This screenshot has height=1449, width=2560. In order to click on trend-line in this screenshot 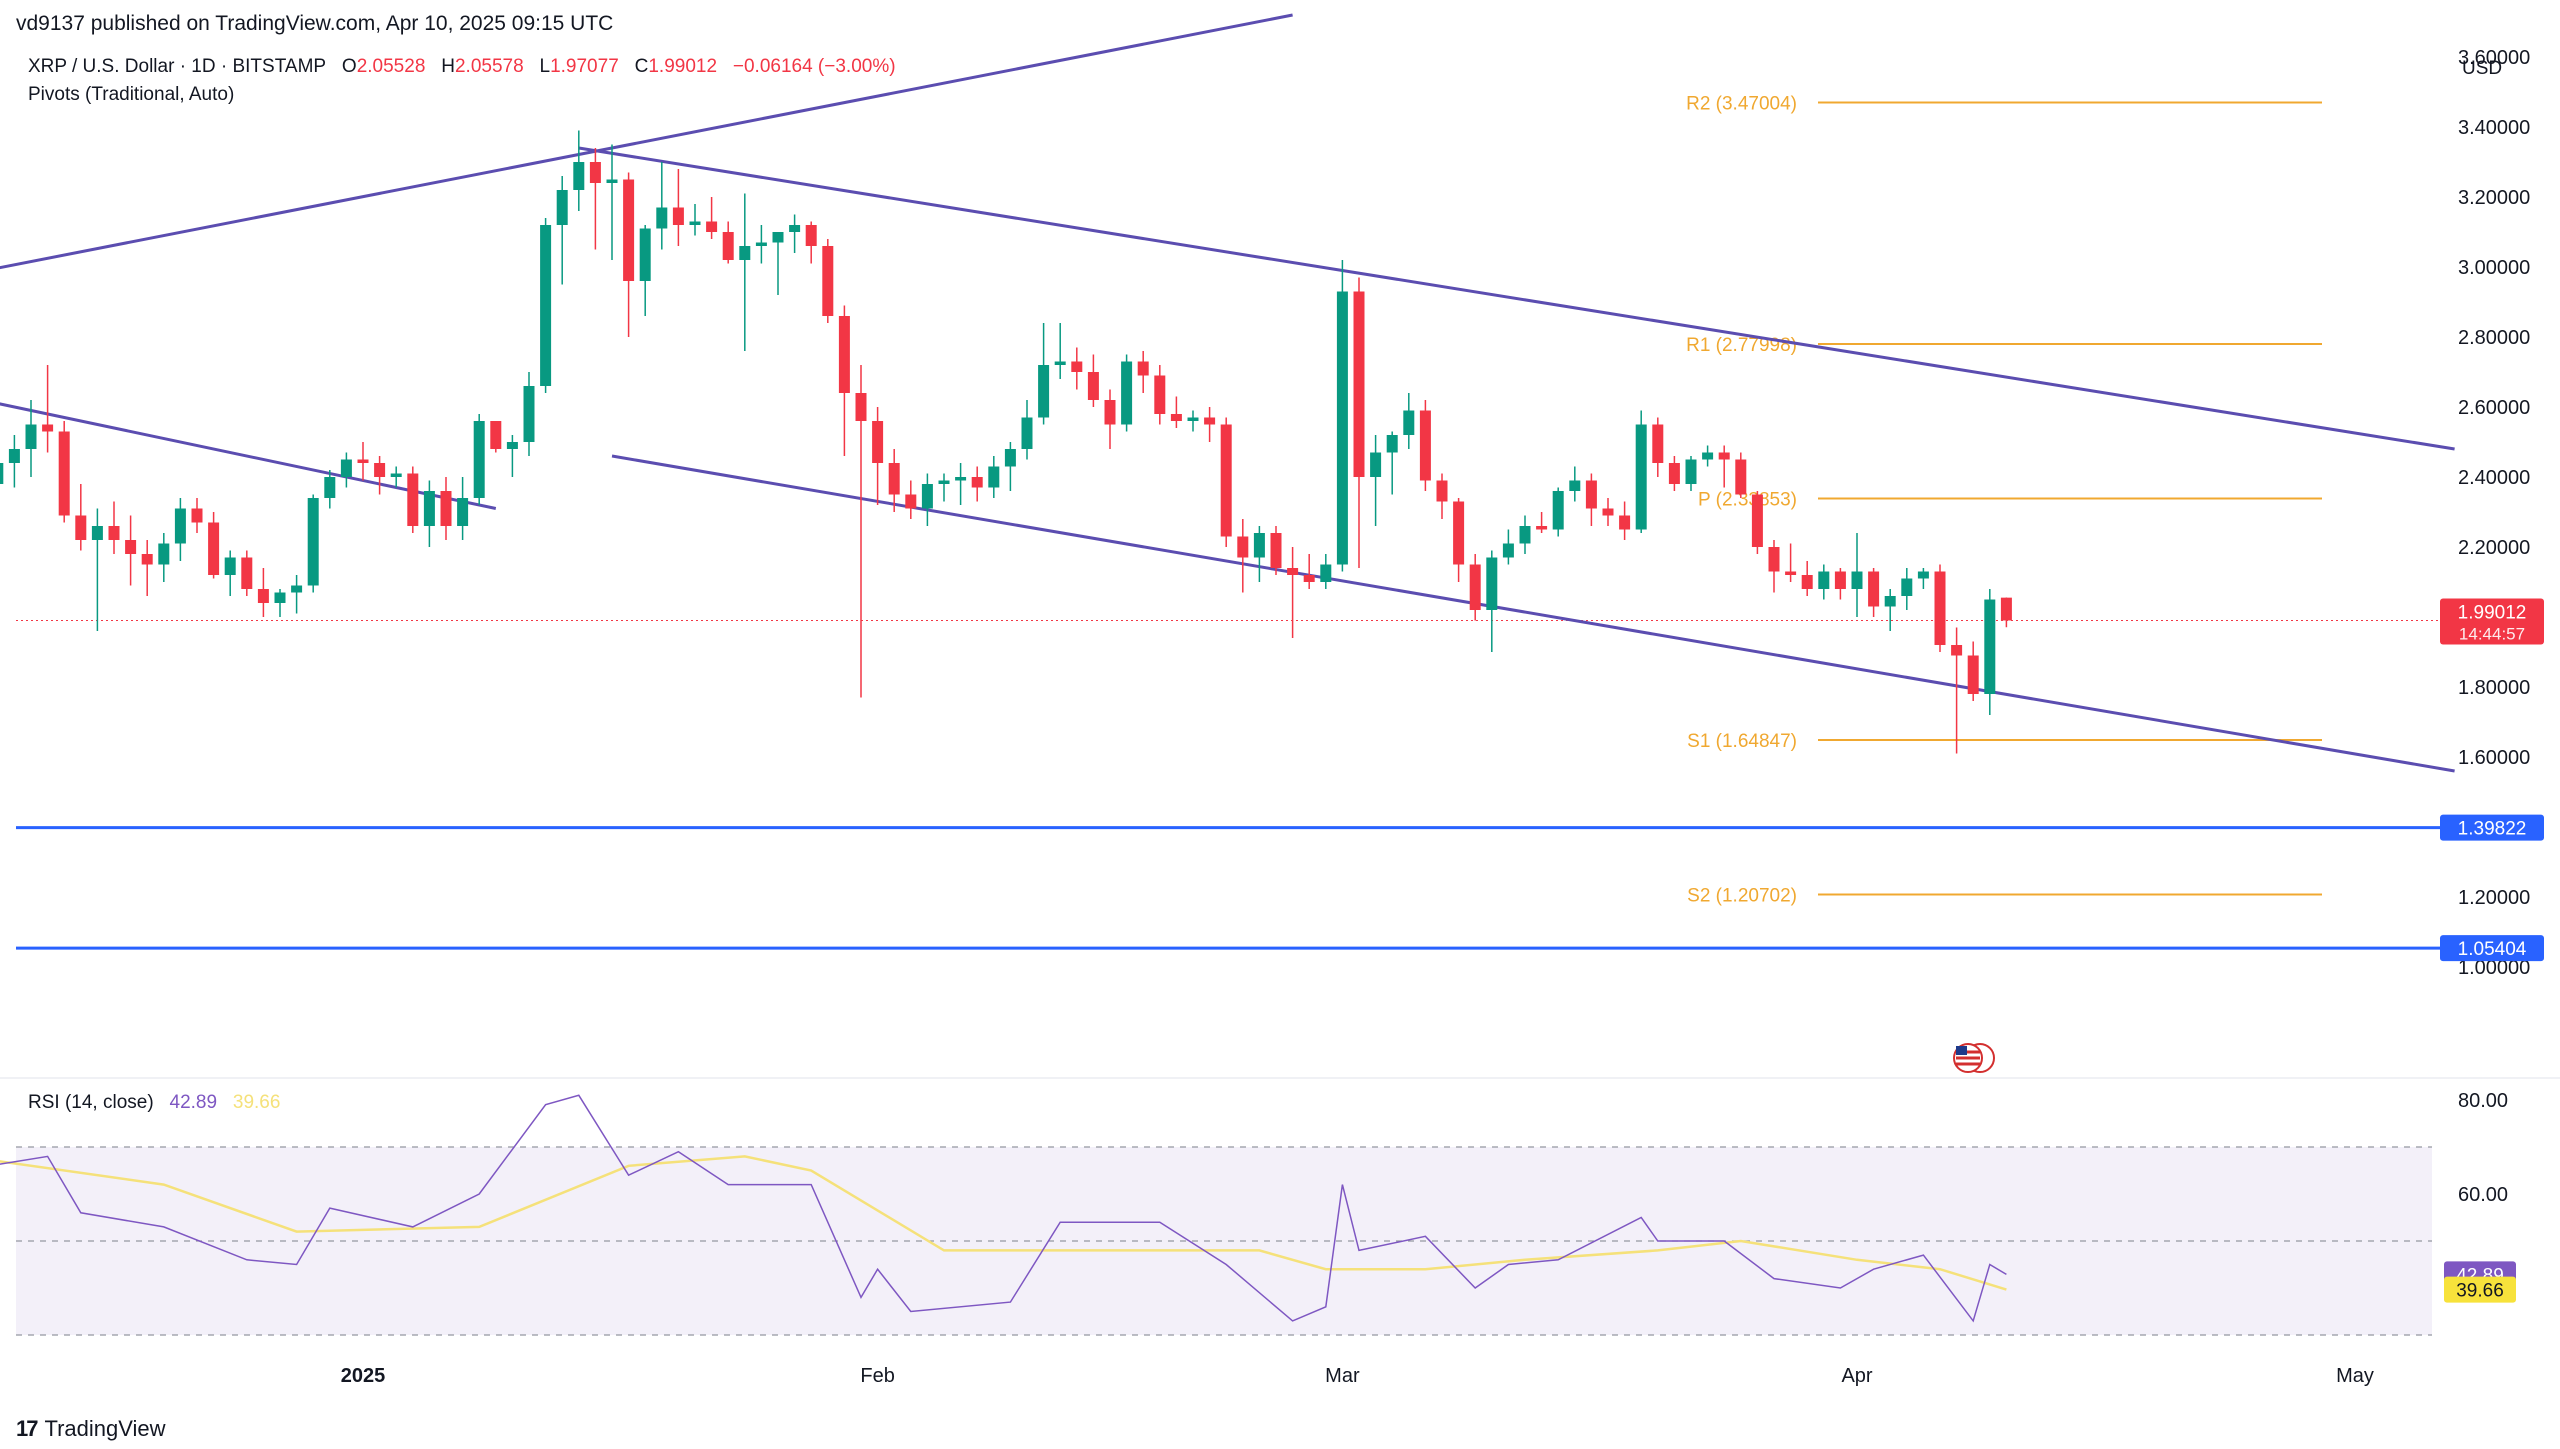, I will do `click(248, 450)`.